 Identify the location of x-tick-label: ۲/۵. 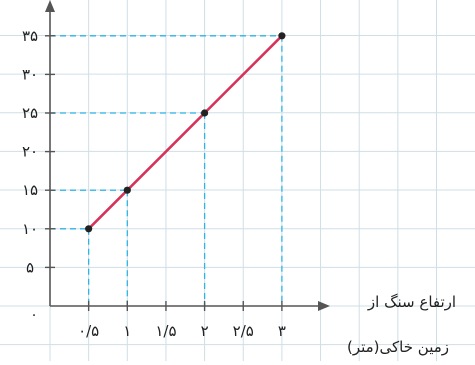
(243, 331).